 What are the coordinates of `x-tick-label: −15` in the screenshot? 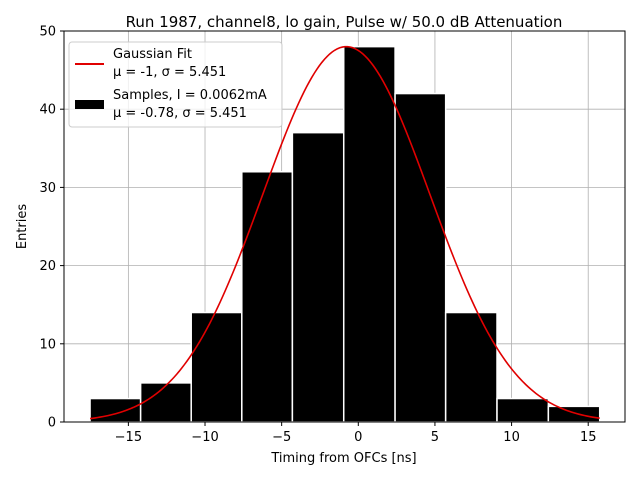 It's located at (128, 437).